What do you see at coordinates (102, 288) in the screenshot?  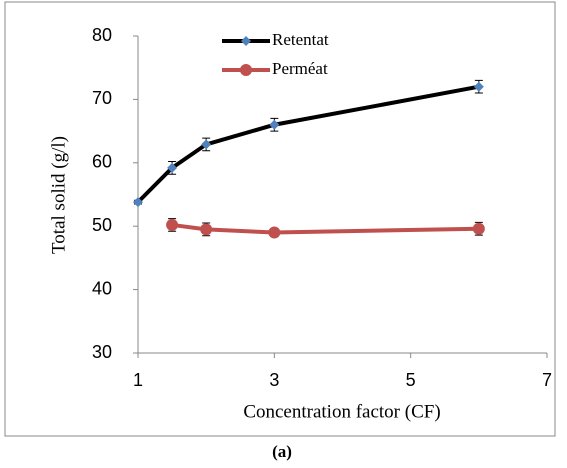 I see `y-tick-label: 40` at bounding box center [102, 288].